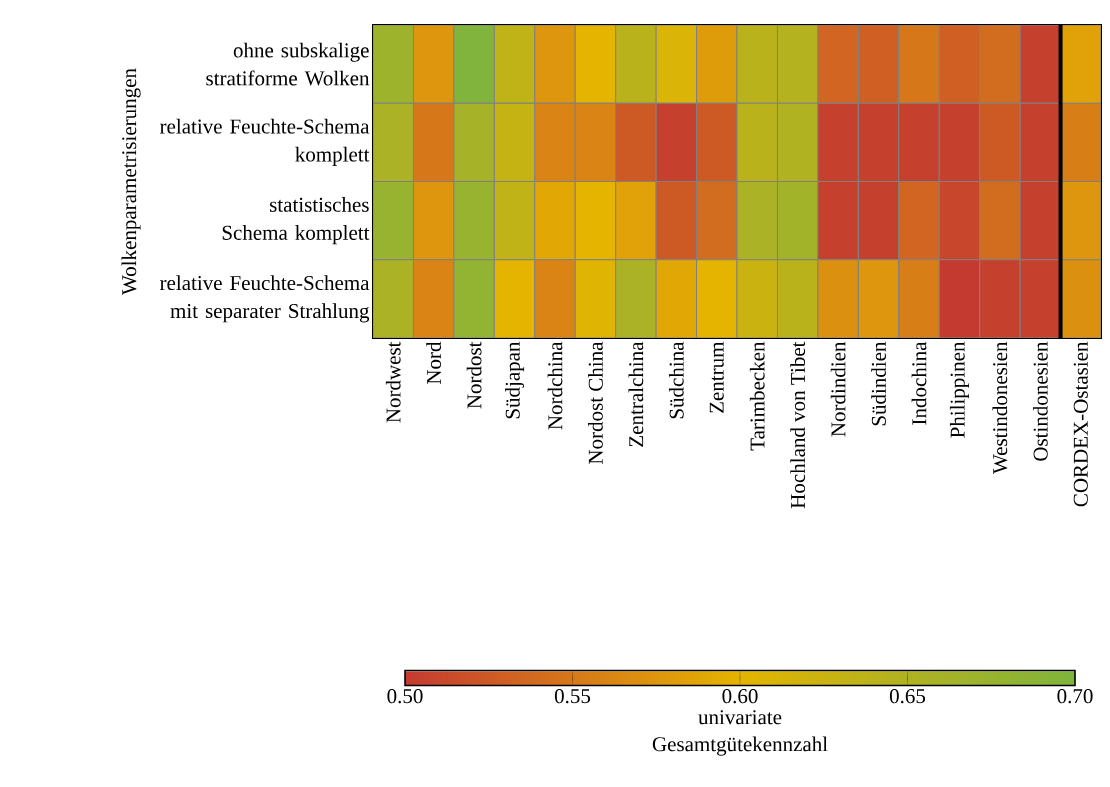  I want to click on y-tick-label: ohne subskalige stratiforme Wolken, so click(288, 64).